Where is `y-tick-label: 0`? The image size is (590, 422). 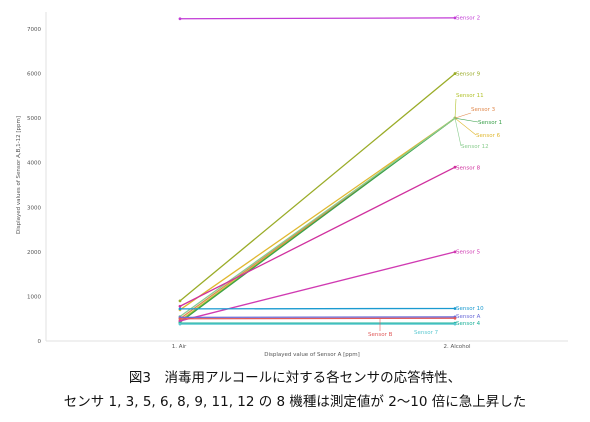
y-tick-label: 0 is located at coordinates (40, 342).